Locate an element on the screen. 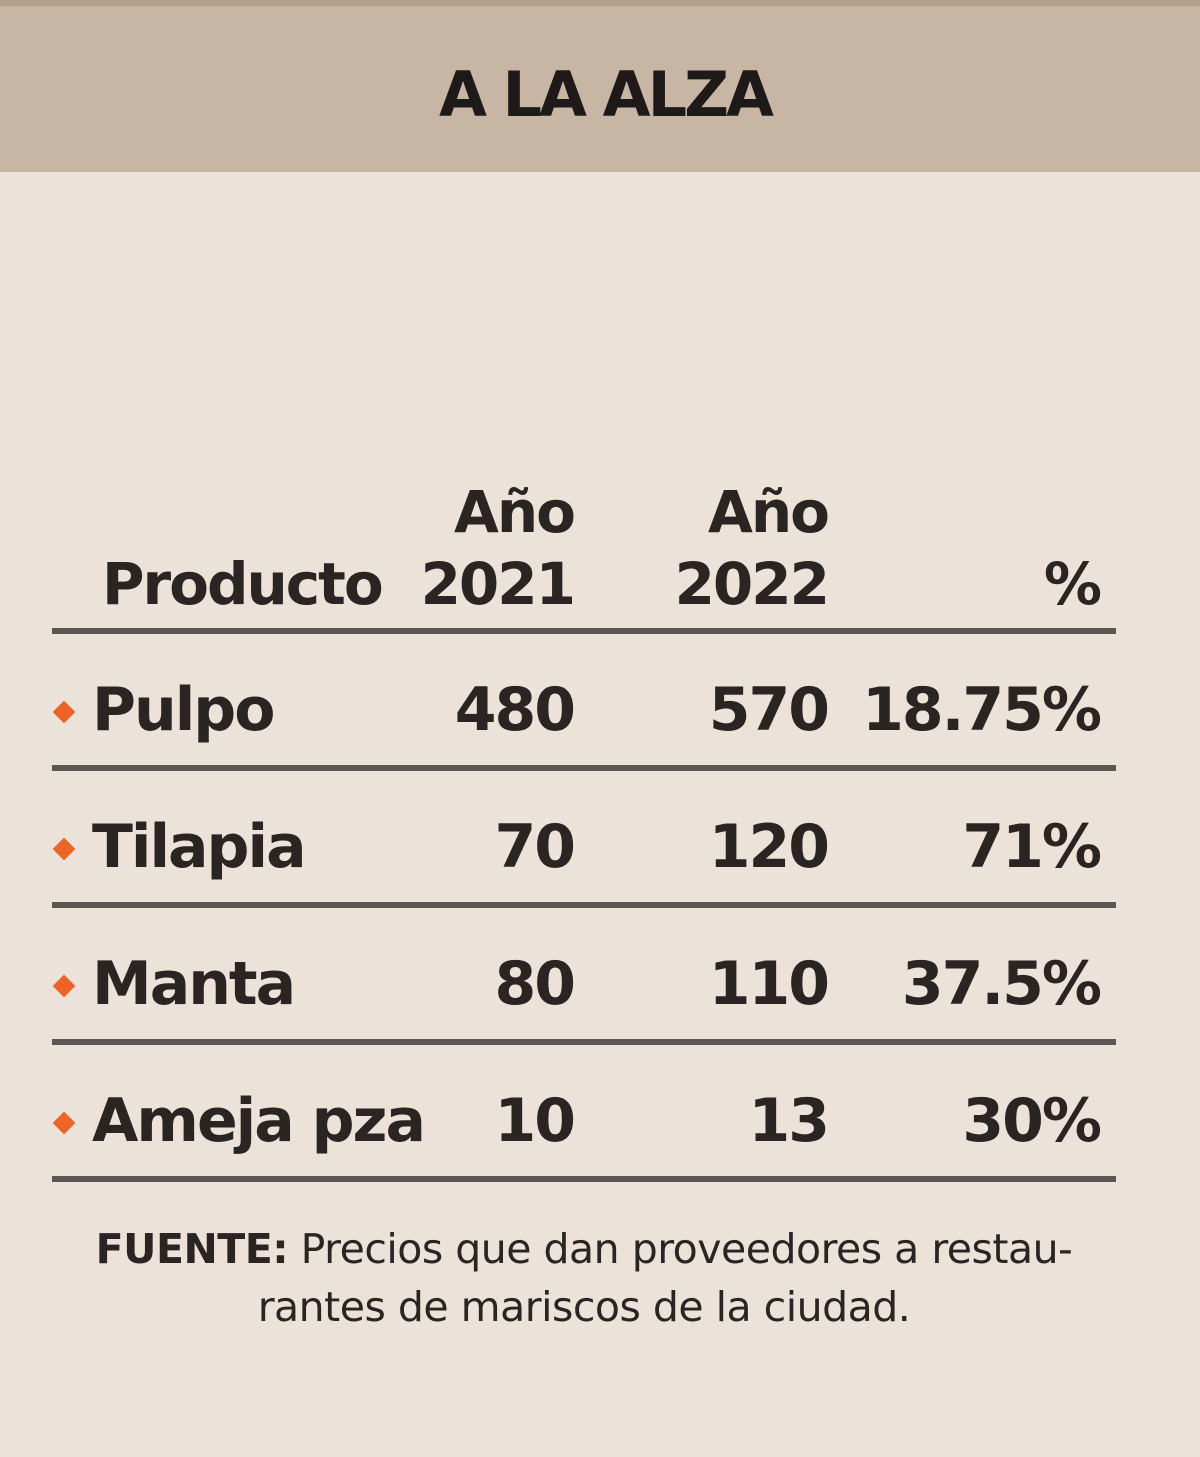 The width and height of the screenshot is (1200, 1457). source-text-line2: rantes de mariscos de la ciudad. is located at coordinates (584, 1307).